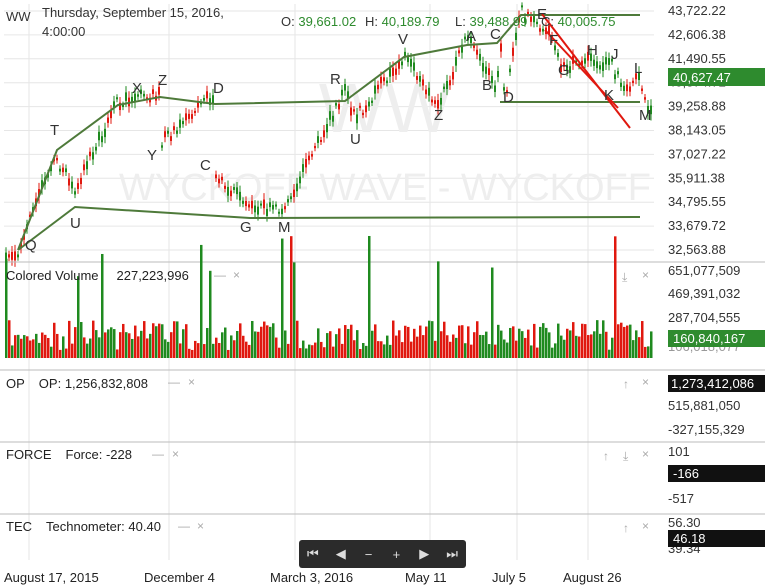 This screenshot has width=765, height=587. Describe the element at coordinates (646, 382) in the screenshot. I see `op-remove-icon: ×` at that location.